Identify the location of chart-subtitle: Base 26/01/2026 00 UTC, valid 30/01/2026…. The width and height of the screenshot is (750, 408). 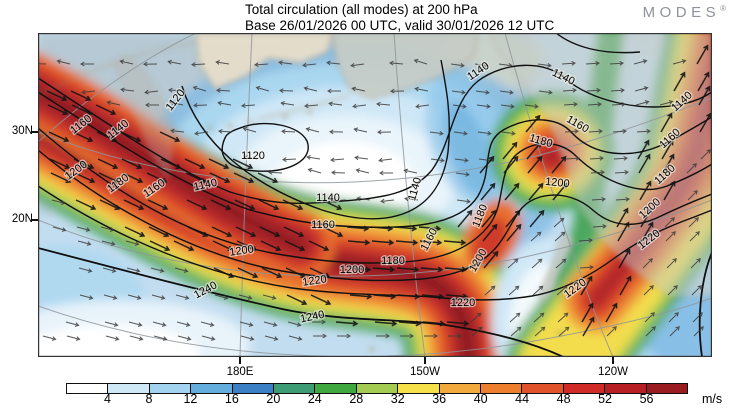
(400, 25).